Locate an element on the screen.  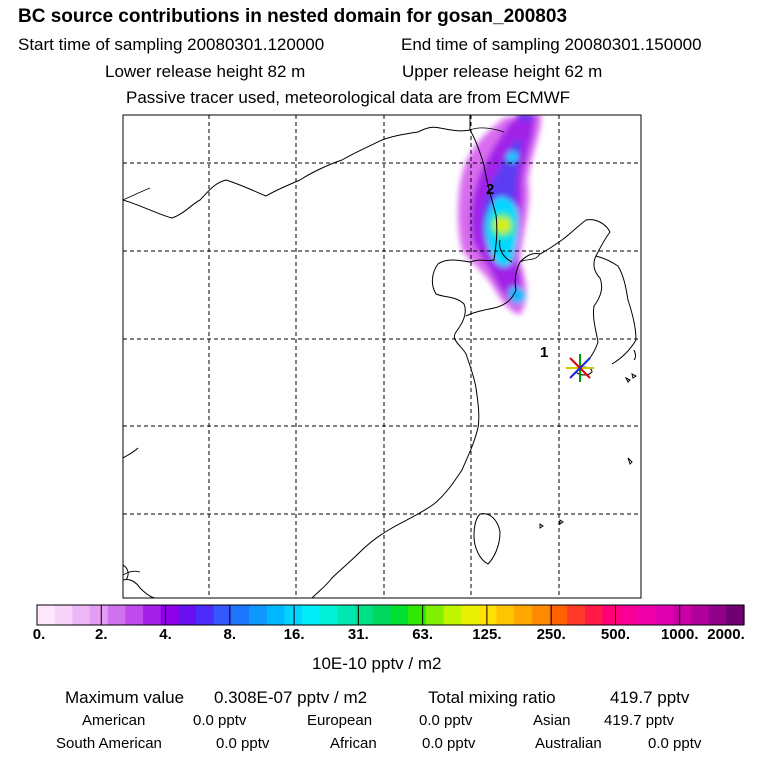
colorbar-tick-label: 16. is located at coordinates (294, 634).